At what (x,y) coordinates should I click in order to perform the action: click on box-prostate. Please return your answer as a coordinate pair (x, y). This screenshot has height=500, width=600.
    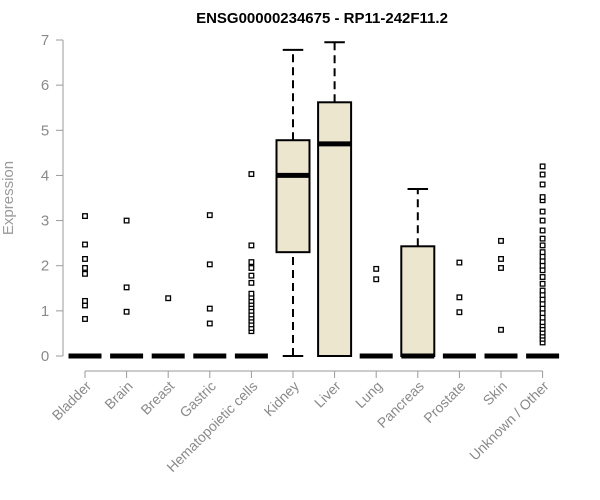
    Looking at the image, I should click on (459, 309).